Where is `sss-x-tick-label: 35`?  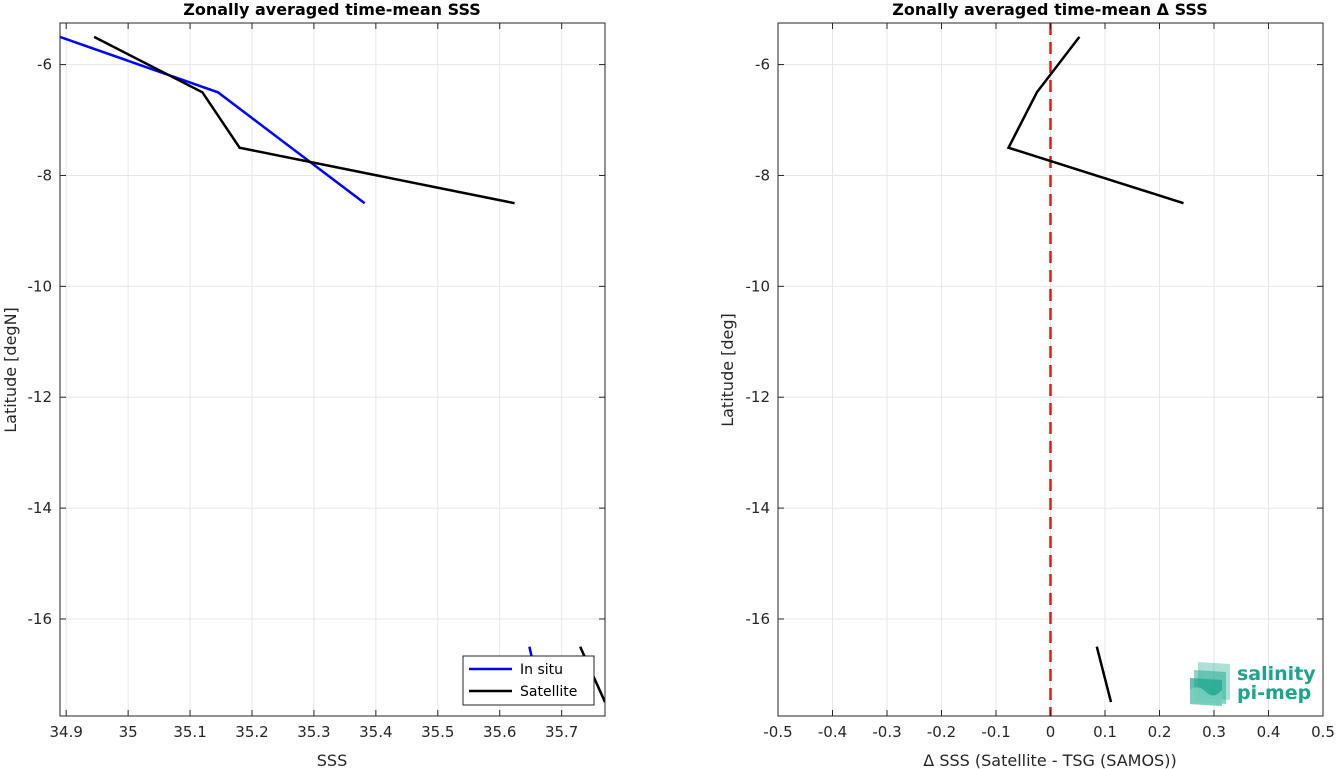 sss-x-tick-label: 35 is located at coordinates (128, 732).